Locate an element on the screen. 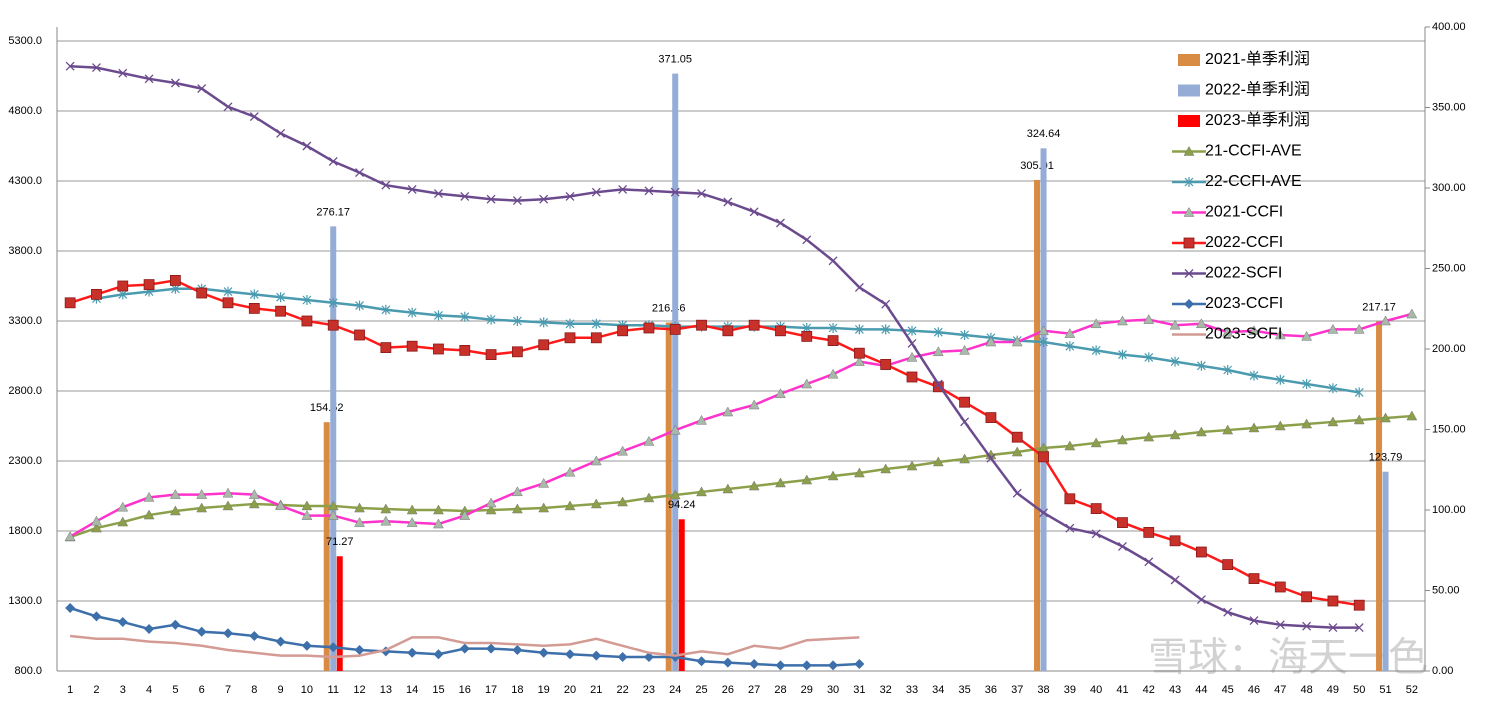 This screenshot has height=707, width=1492. x-tick-label: 8 is located at coordinates (254, 690).